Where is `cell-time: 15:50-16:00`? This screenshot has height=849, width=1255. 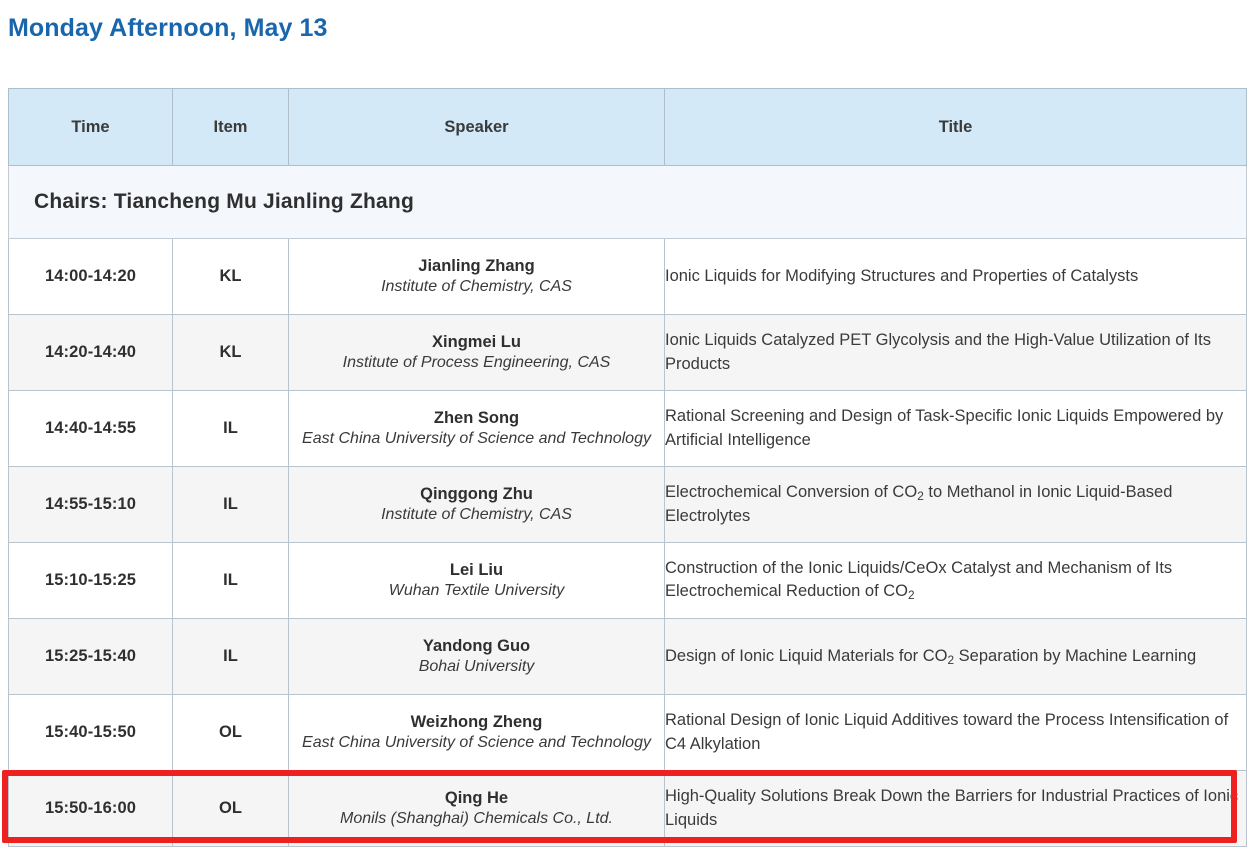 cell-time: 15:50-16:00 is located at coordinates (90, 808).